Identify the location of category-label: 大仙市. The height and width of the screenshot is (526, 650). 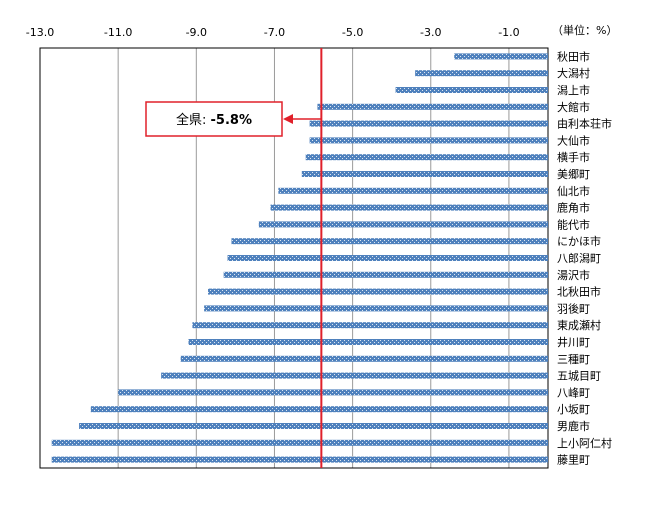
(573, 140).